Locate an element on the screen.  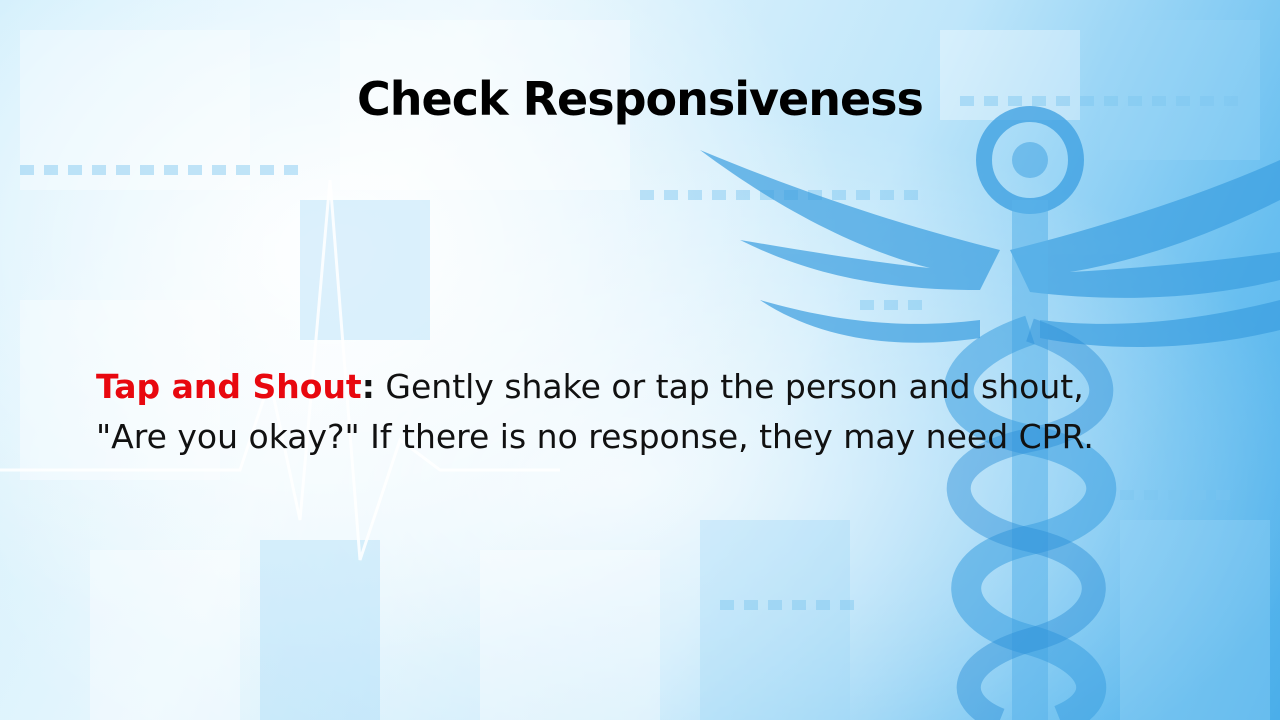
lead-label: Tap and Shout is located at coordinates (229, 386).